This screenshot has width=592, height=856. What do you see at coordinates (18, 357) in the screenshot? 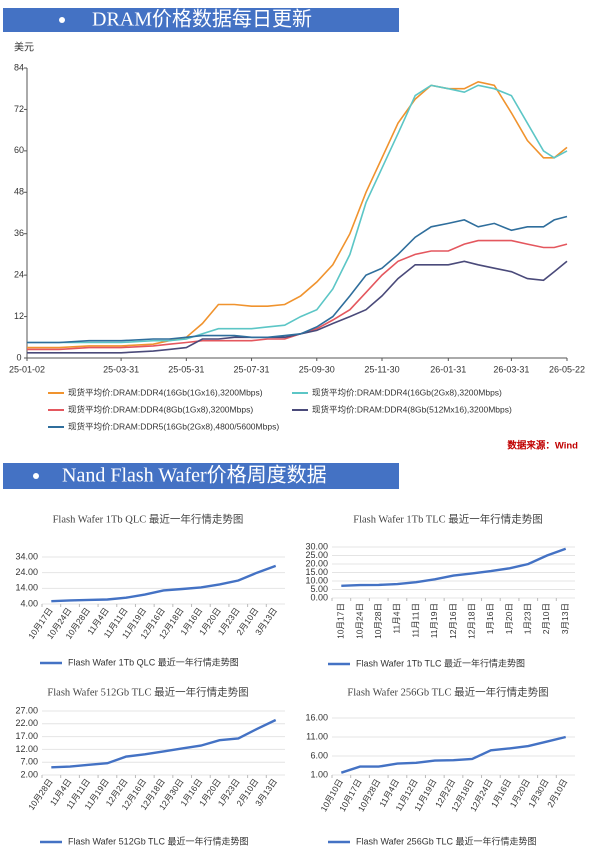
I see `y-tick-label: 0` at bounding box center [18, 357].